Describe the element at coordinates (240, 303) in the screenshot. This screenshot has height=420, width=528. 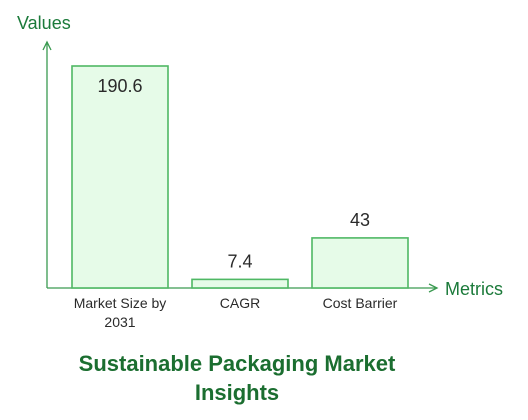
I see `x-tick-label-1-line-0: CAGR` at that location.